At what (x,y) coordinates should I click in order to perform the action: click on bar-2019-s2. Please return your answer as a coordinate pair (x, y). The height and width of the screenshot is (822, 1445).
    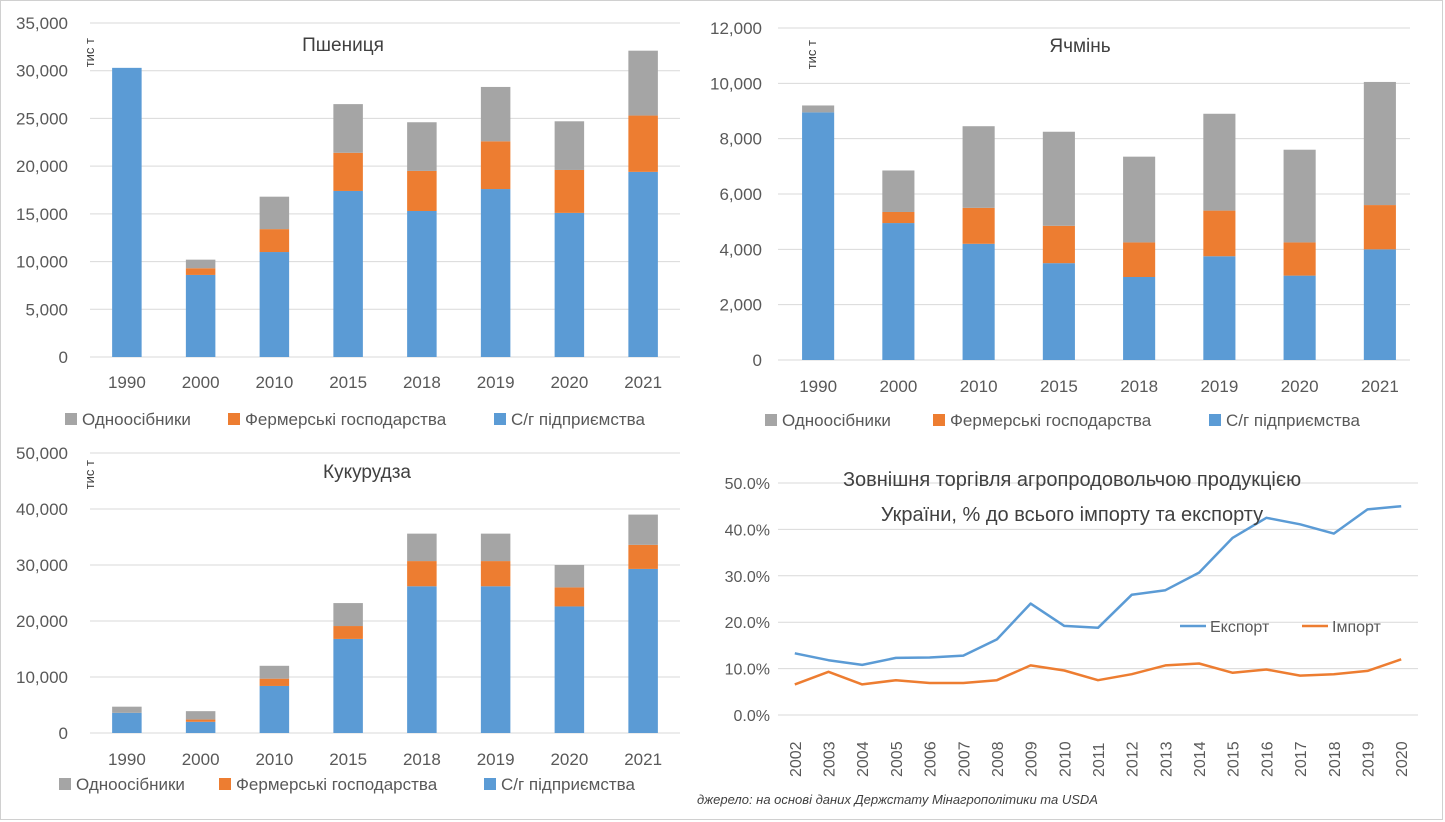
    Looking at the image, I should click on (495, 547).